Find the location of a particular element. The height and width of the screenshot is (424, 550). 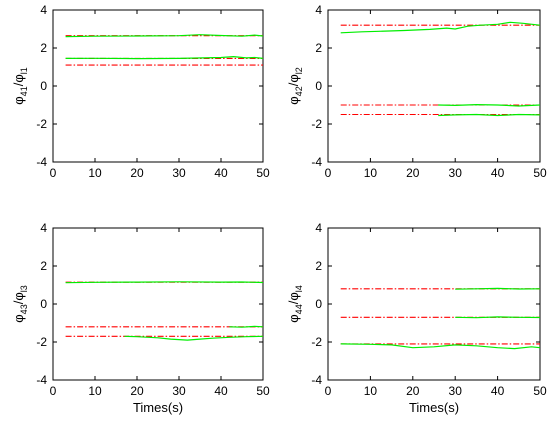

y-axis-label: φ44/φl4 is located at coordinates (295, 304).